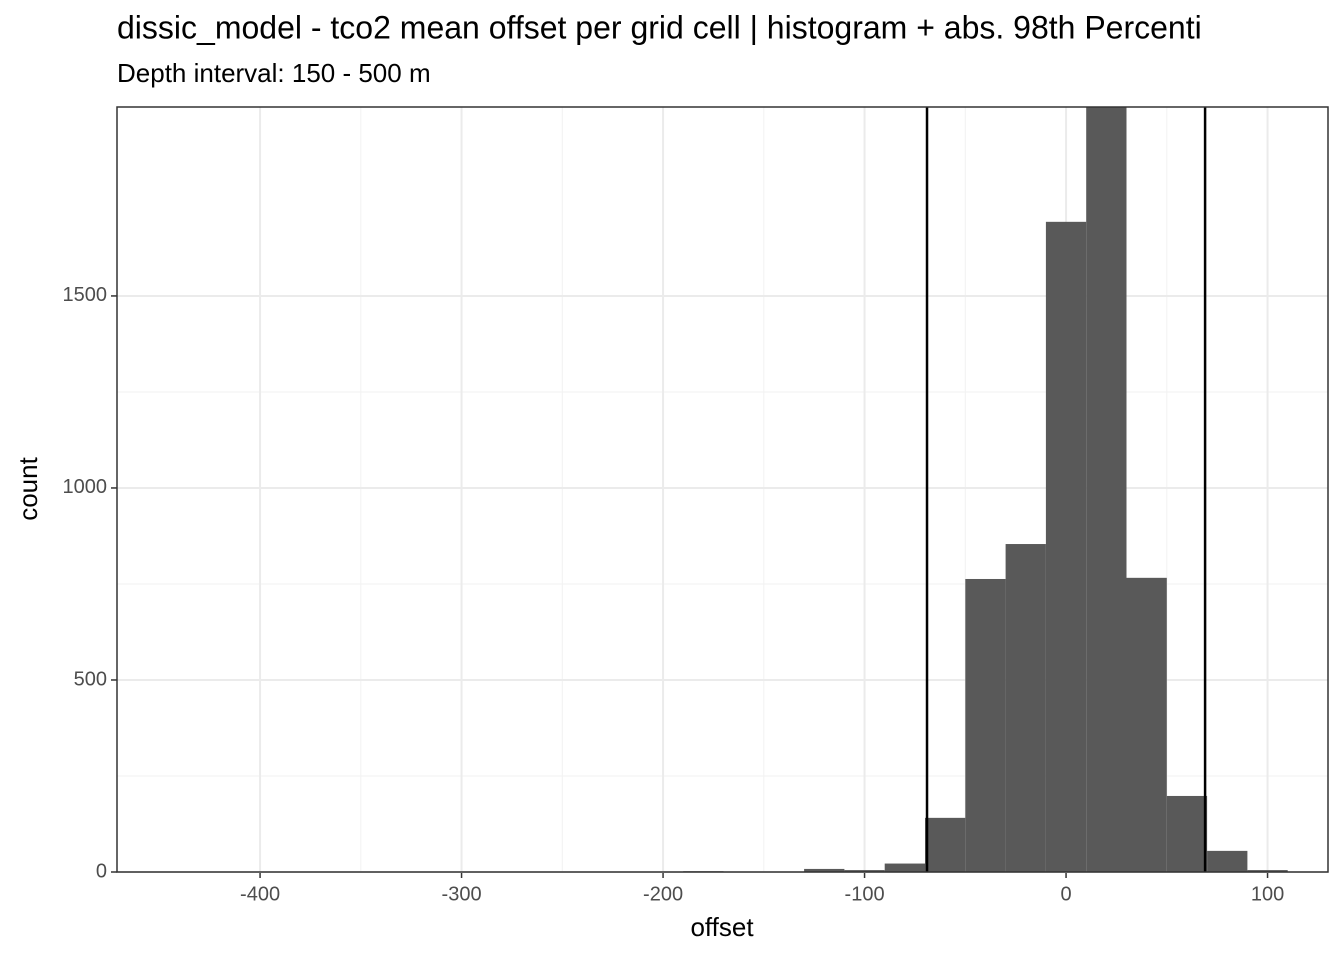  I want to click on chart-subtitle: Depth interval: 150 - 500 m, so click(274, 73).